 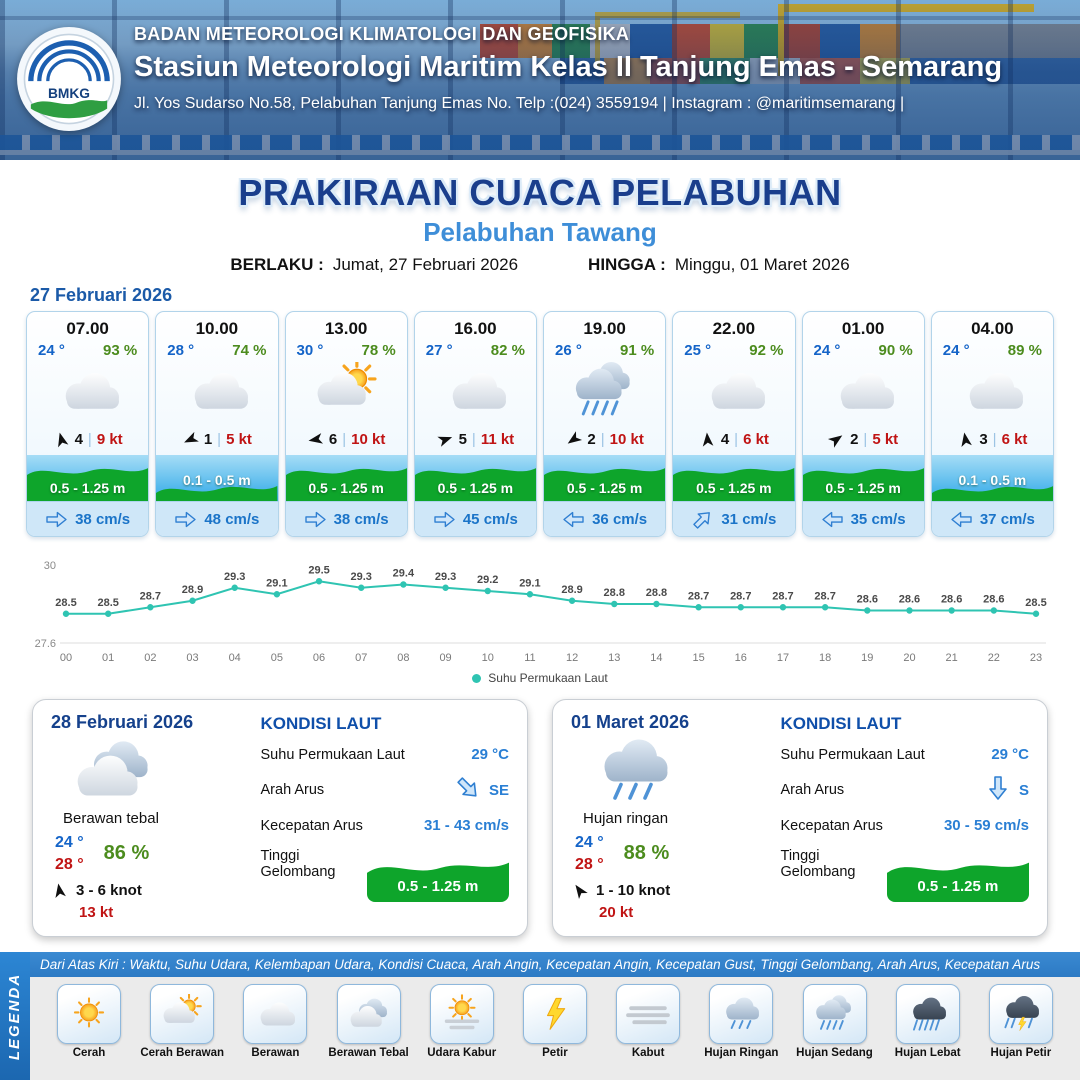 What do you see at coordinates (109, 891) in the screenshot?
I see `wind-range: 3 - 6 knot` at bounding box center [109, 891].